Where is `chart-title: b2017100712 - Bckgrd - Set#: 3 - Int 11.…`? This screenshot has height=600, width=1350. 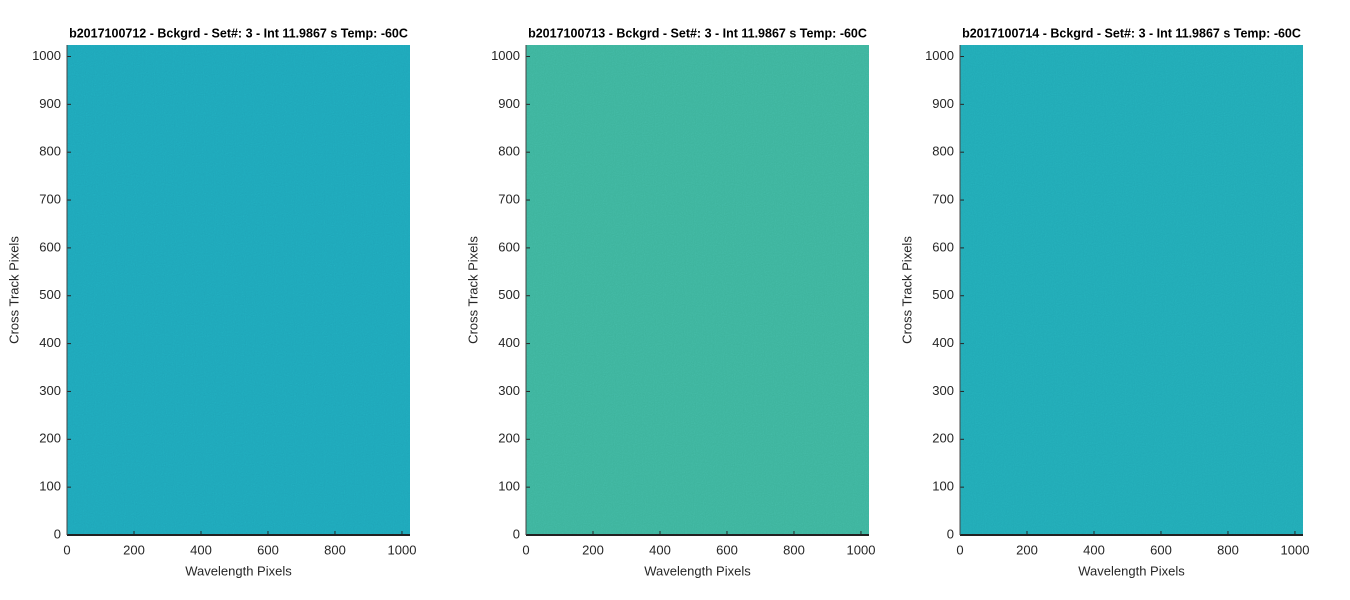 chart-title: b2017100712 - Bckgrd - Set#: 3 - Int 11.… is located at coordinates (238, 33).